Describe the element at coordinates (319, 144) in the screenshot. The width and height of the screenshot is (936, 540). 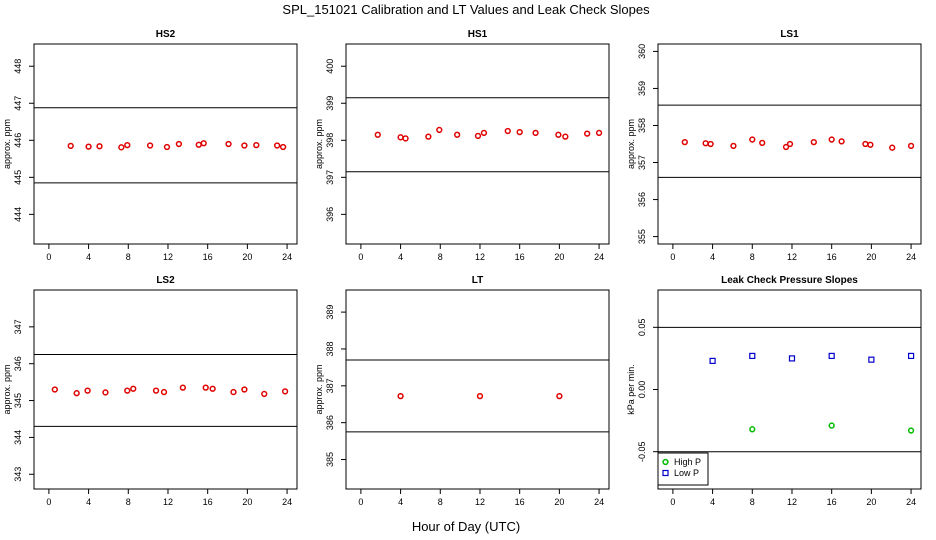
I see `panel-2-ylabel: approx. ppm` at that location.